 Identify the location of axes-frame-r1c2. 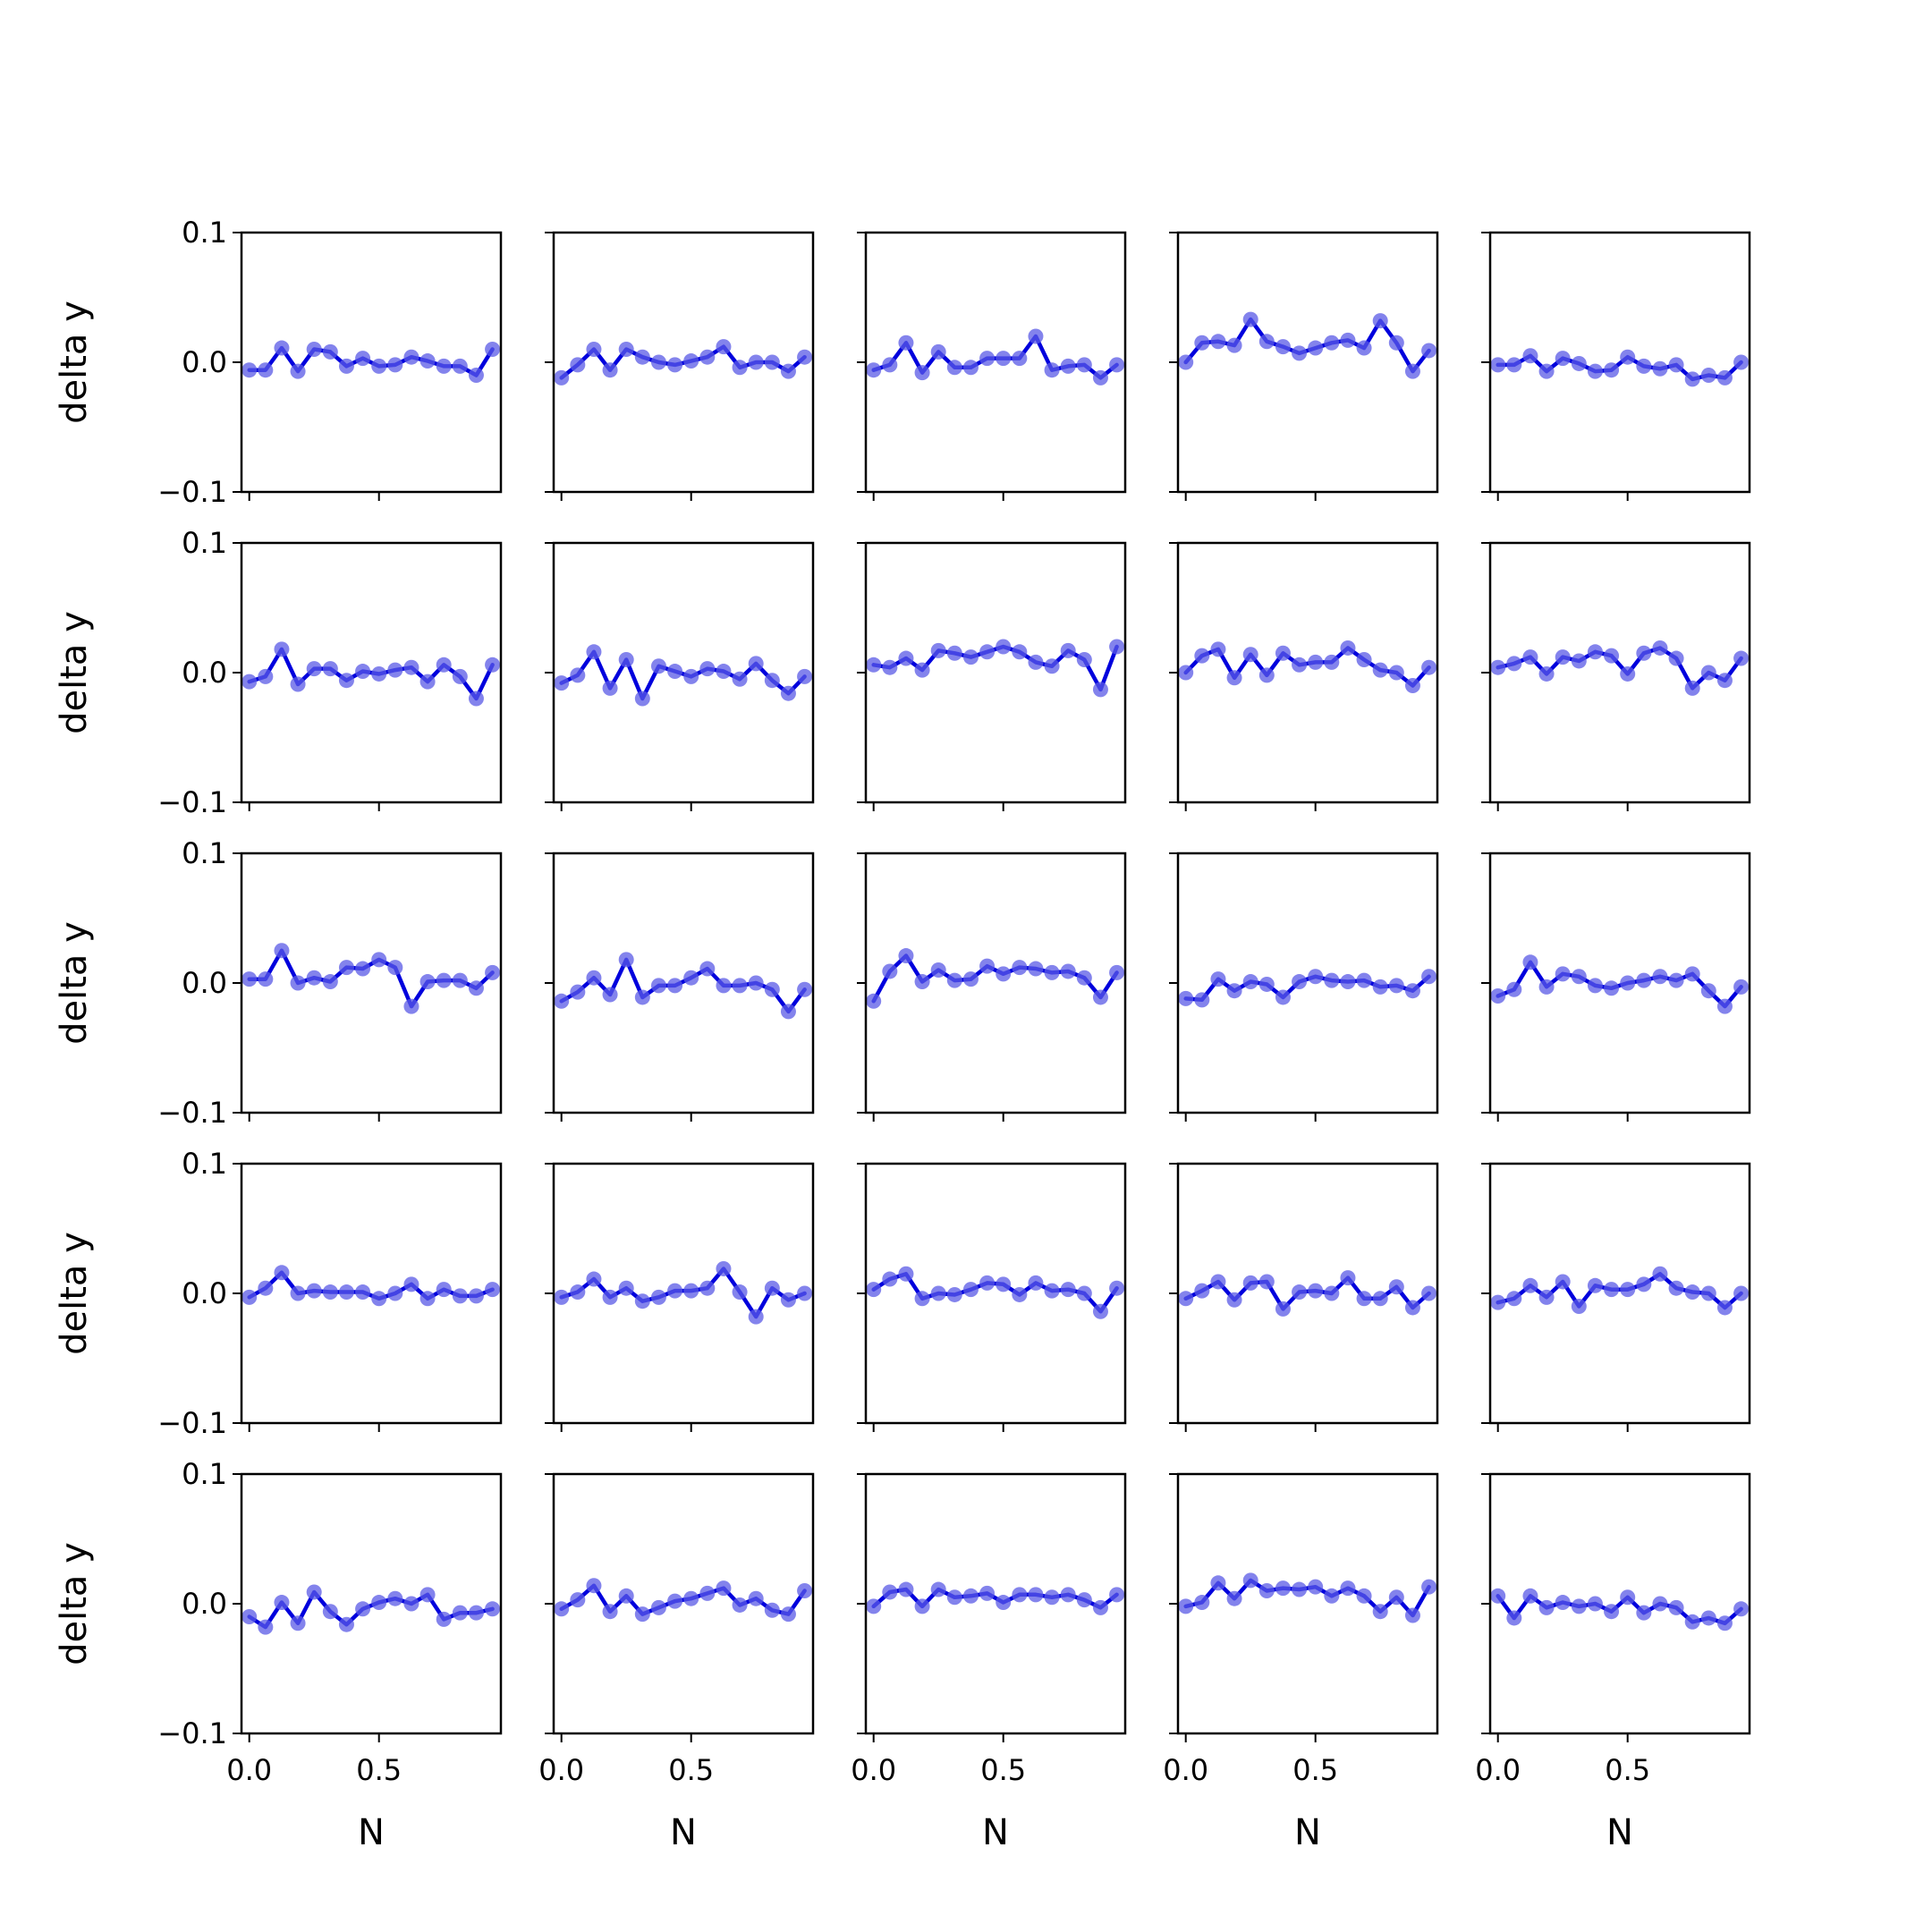
(683, 362).